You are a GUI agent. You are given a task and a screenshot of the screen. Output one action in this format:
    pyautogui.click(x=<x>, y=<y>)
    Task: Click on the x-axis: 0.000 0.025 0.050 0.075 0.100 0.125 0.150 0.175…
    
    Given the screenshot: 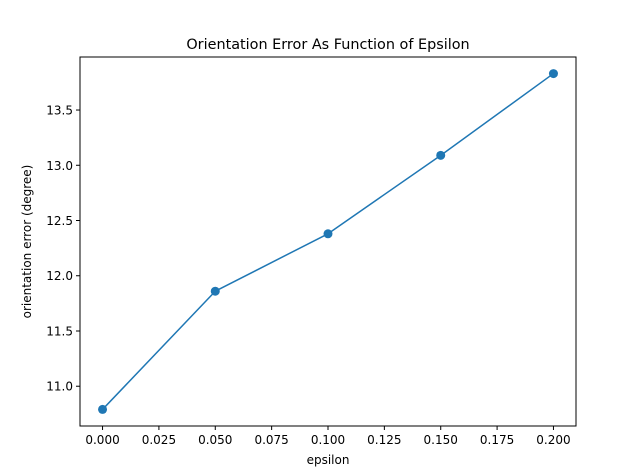 What is the action you would take?
    pyautogui.click(x=328, y=436)
    